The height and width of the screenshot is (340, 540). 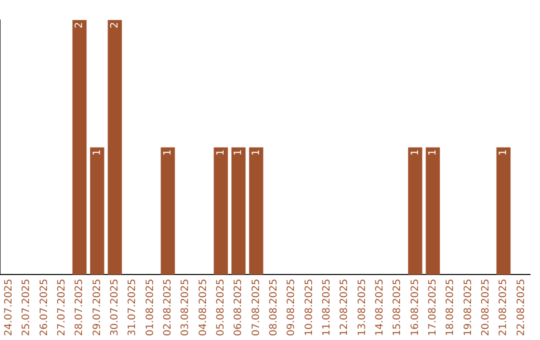 What do you see at coordinates (450, 307) in the screenshot?
I see `x-tick-label: 18.08.2025` at bounding box center [450, 307].